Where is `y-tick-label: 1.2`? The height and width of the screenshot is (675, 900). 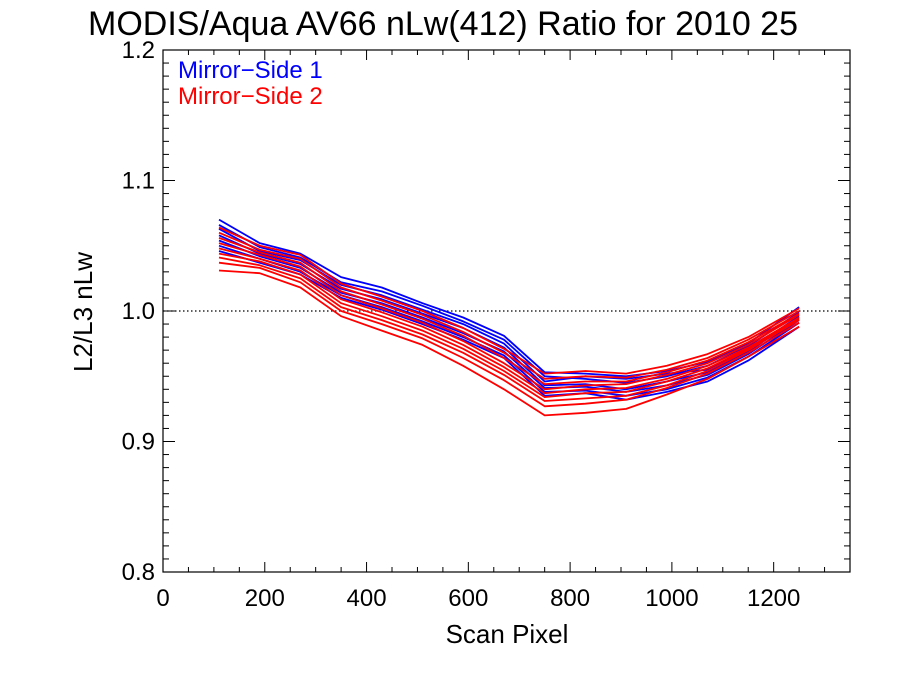 y-tick-label: 1.2 is located at coordinates (138, 50).